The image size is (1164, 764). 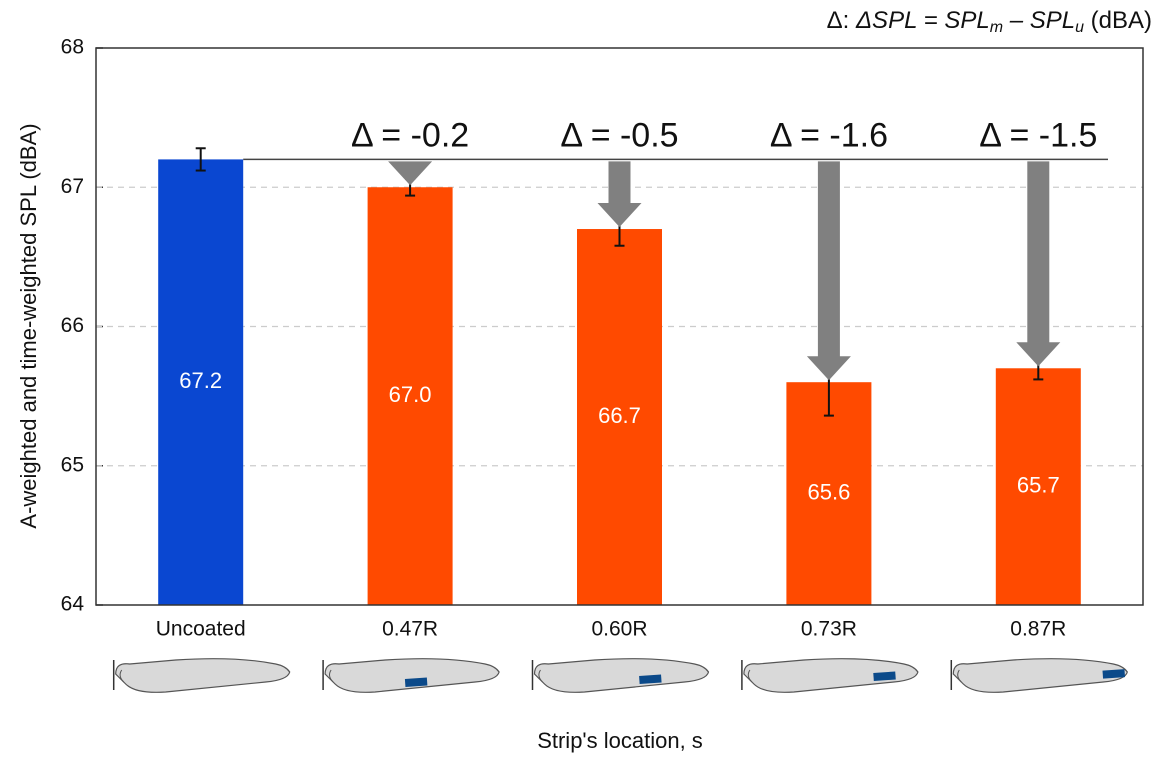 I want to click on formula-part: (dBA), so click(x=1118, y=20).